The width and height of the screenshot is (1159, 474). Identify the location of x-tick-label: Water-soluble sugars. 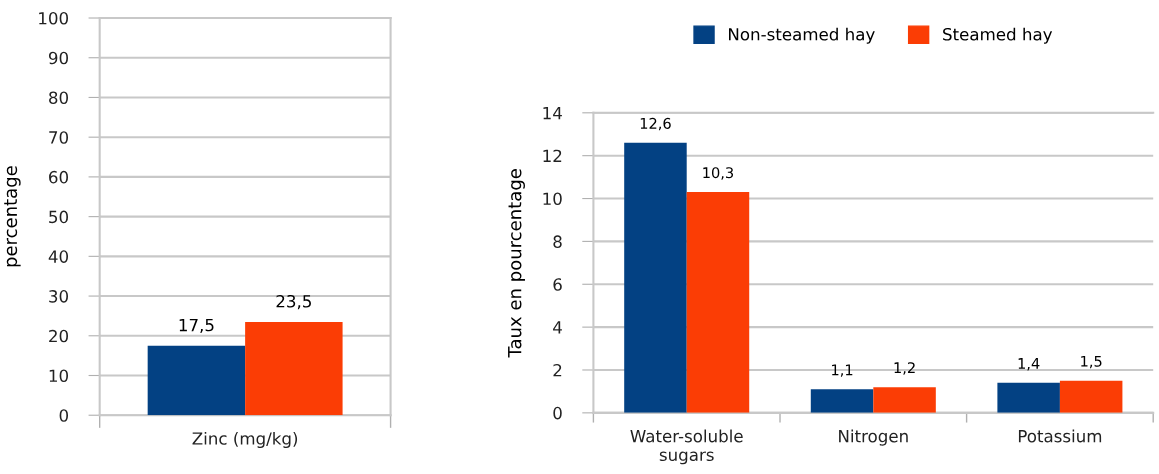
(686, 447).